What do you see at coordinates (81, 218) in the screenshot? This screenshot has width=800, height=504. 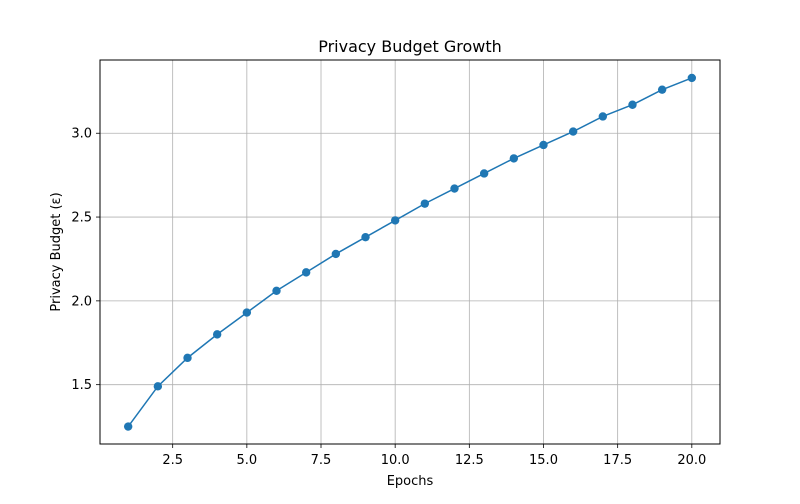 I see `y-tick-label: 2.5` at bounding box center [81, 218].